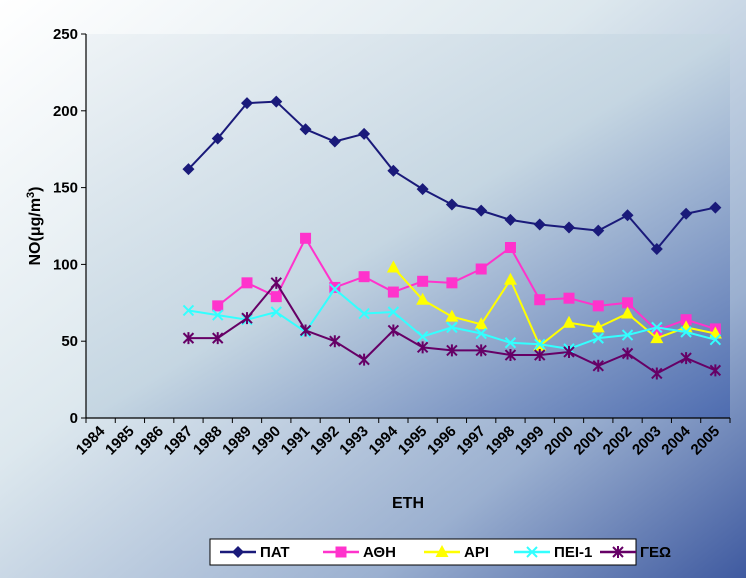 The width and height of the screenshot is (746, 578). Describe the element at coordinates (65, 188) in the screenshot. I see `y-tick-label: 150` at that location.